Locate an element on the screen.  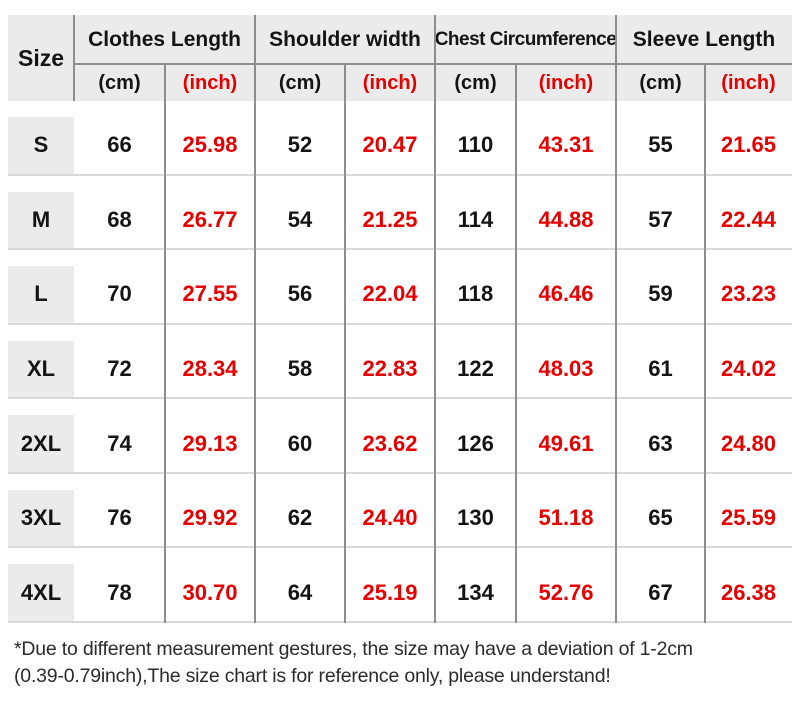
table-row: 4XL 78 30.70 64 25.19 134 52.76 67 26.38 is located at coordinates (400, 586).